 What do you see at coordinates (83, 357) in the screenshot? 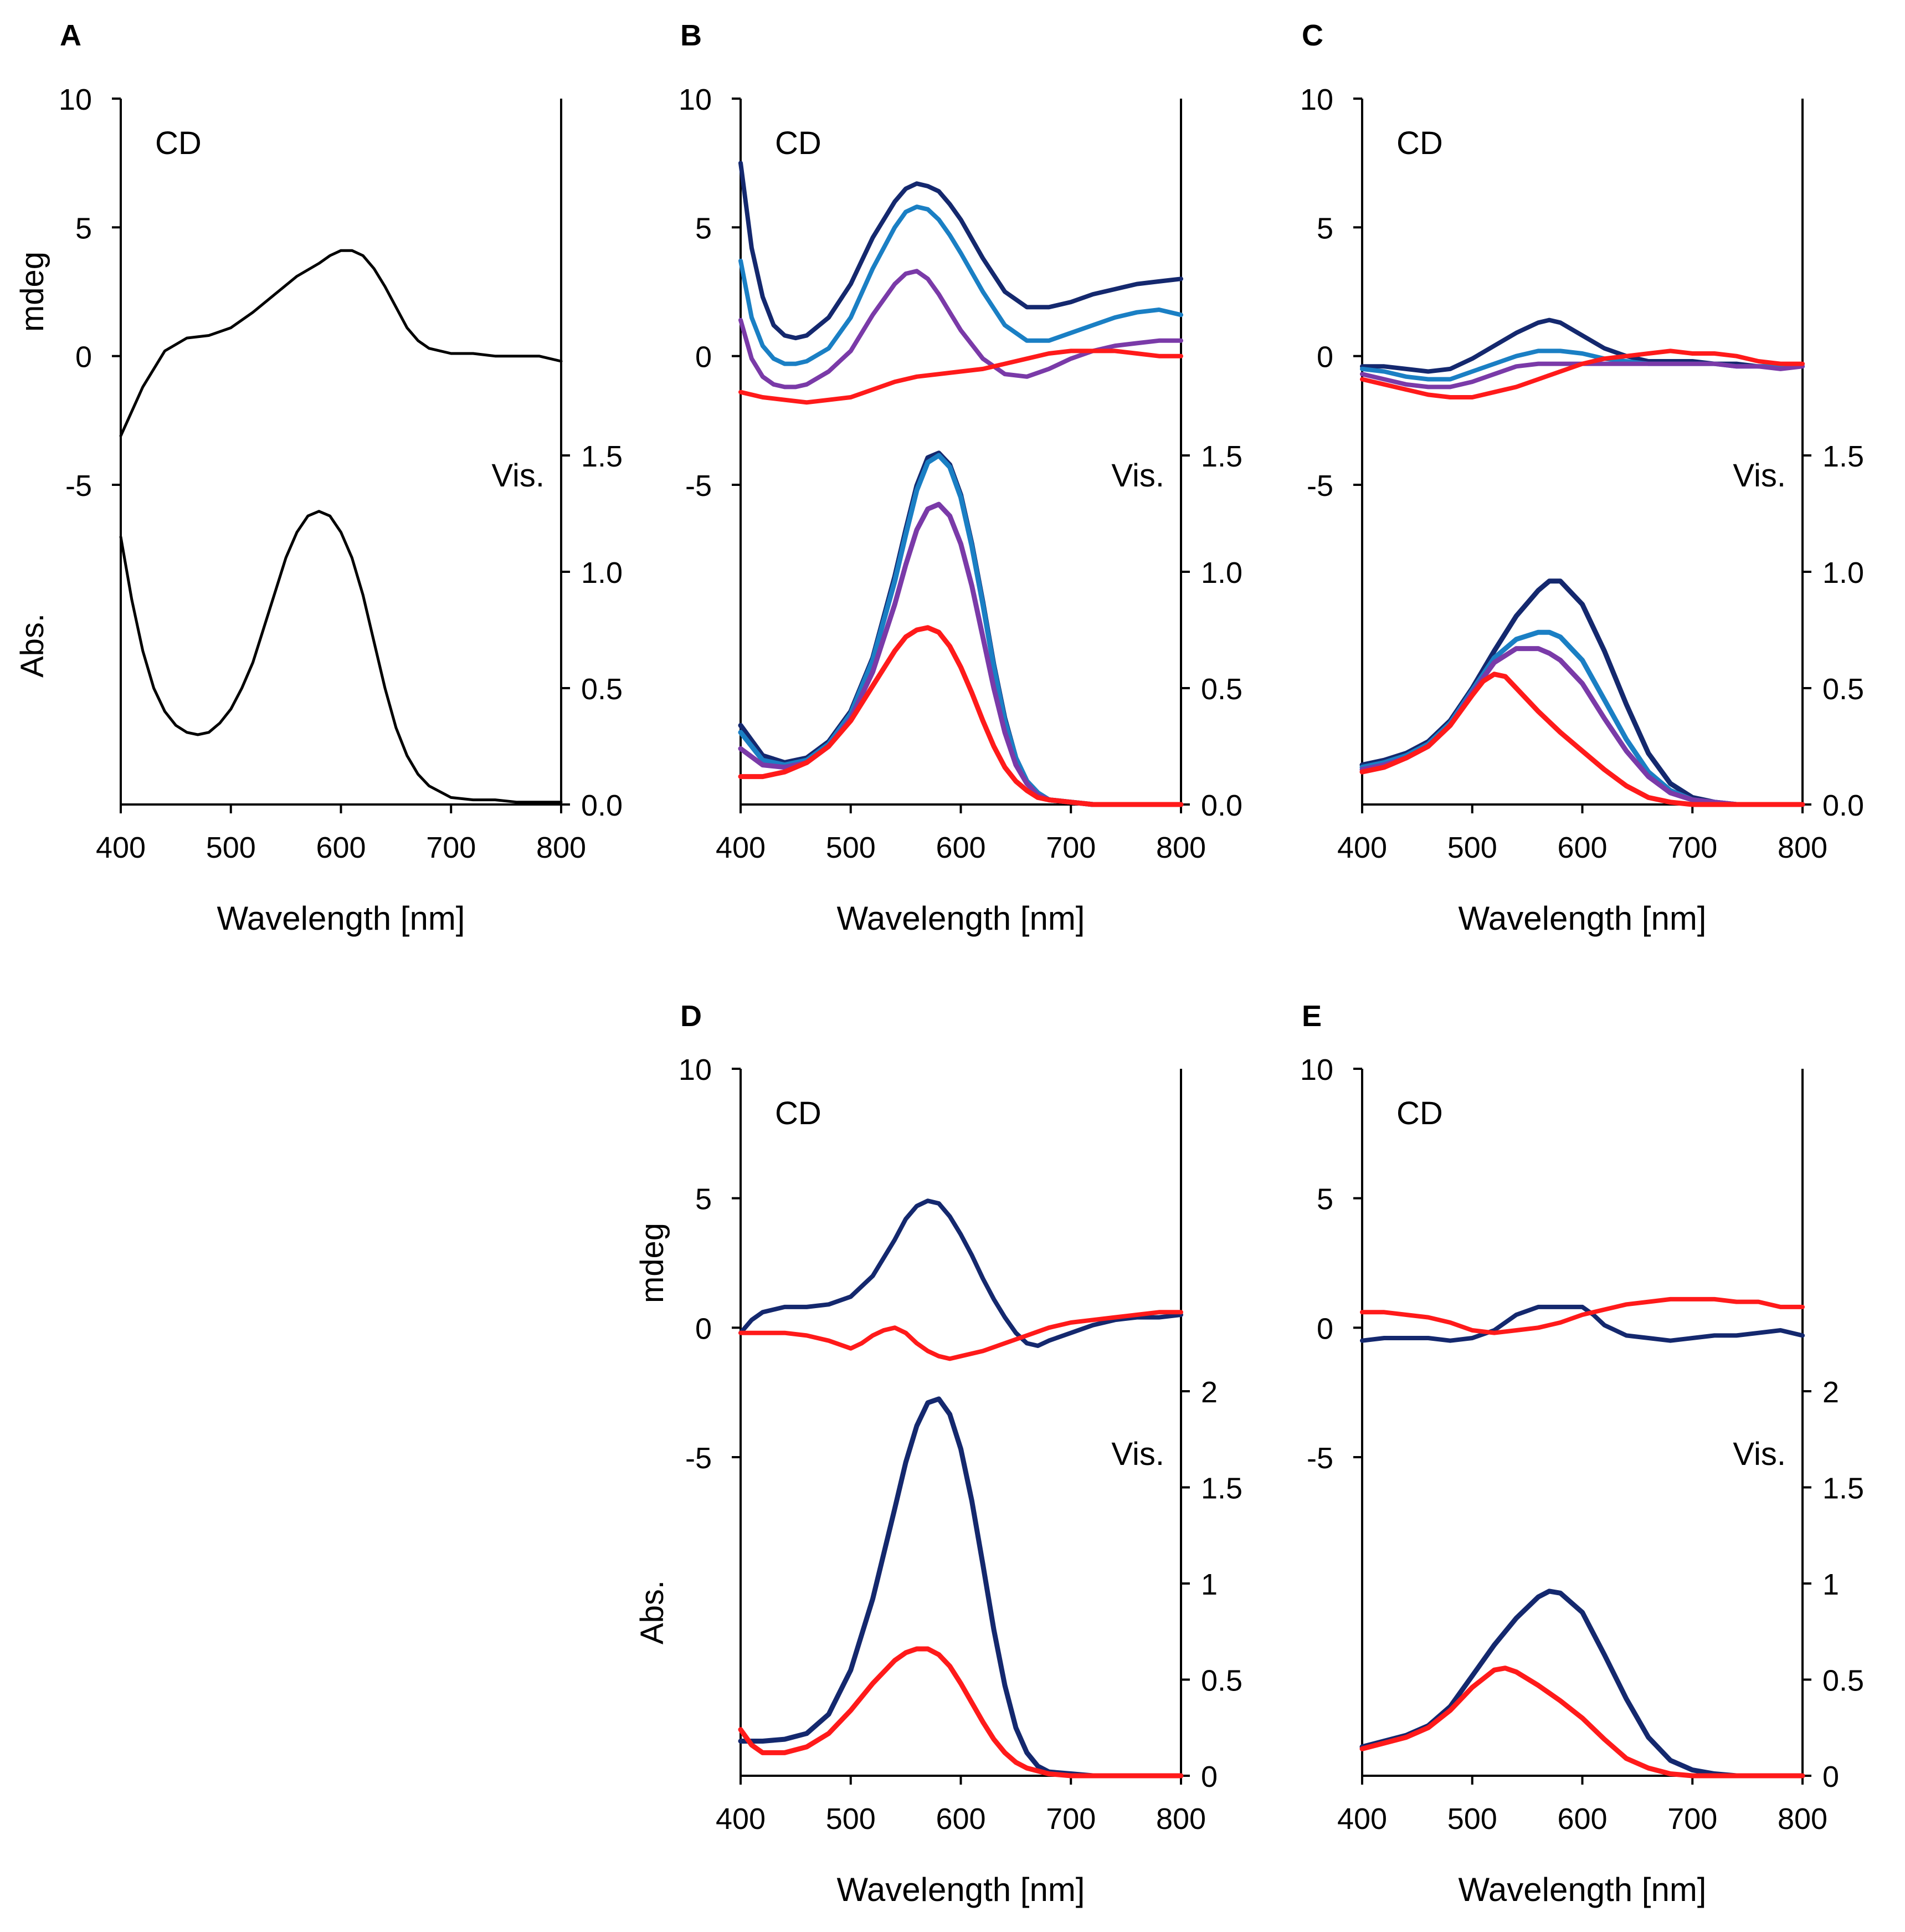
I see `cd-tick-label-a: 0` at bounding box center [83, 357].